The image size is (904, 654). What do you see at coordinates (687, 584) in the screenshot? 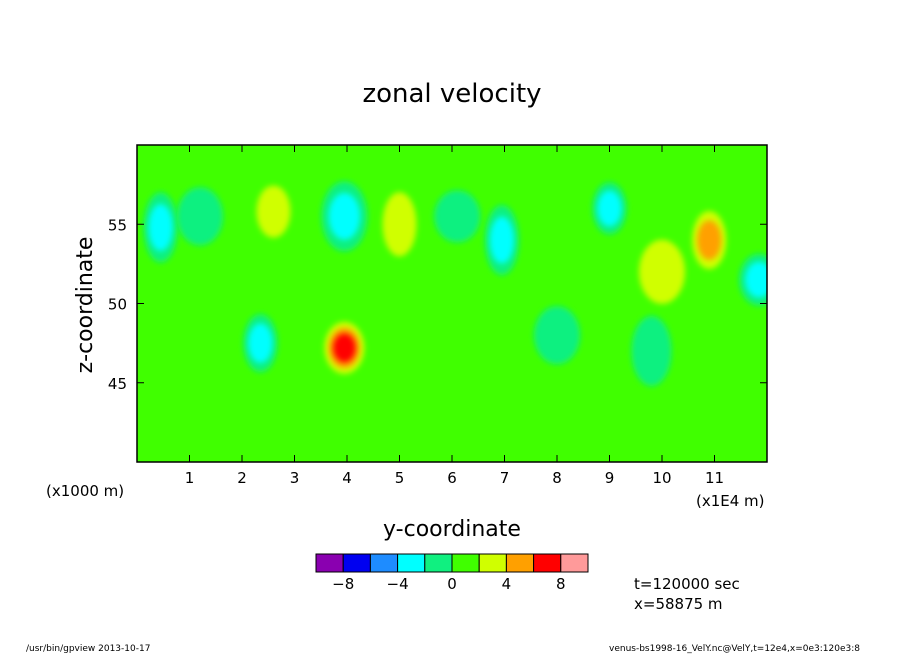
I see `time-info: t=120000 sec` at bounding box center [687, 584].